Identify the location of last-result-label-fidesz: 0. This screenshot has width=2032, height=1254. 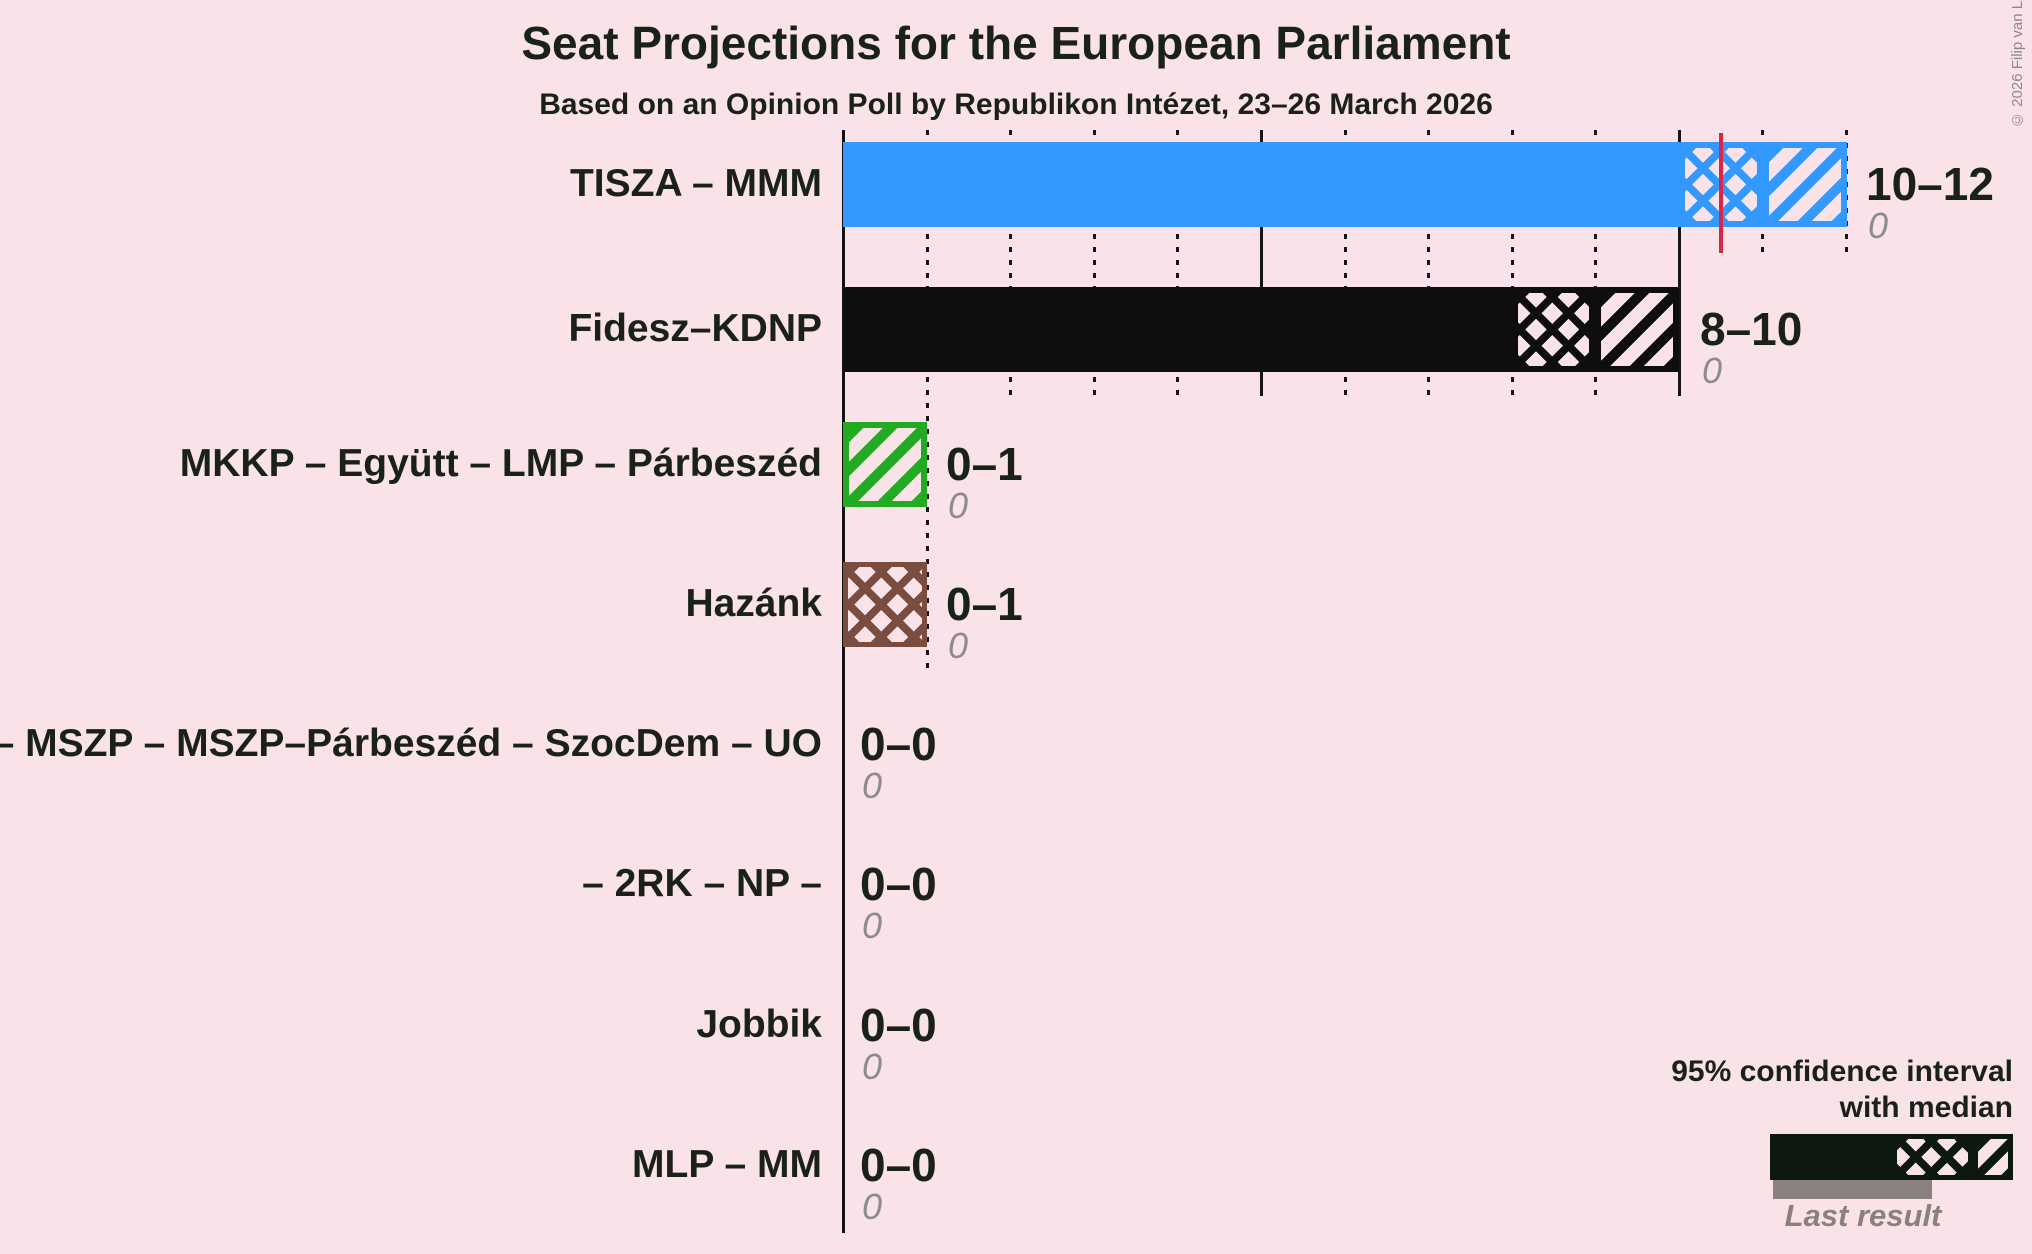
(1712, 370).